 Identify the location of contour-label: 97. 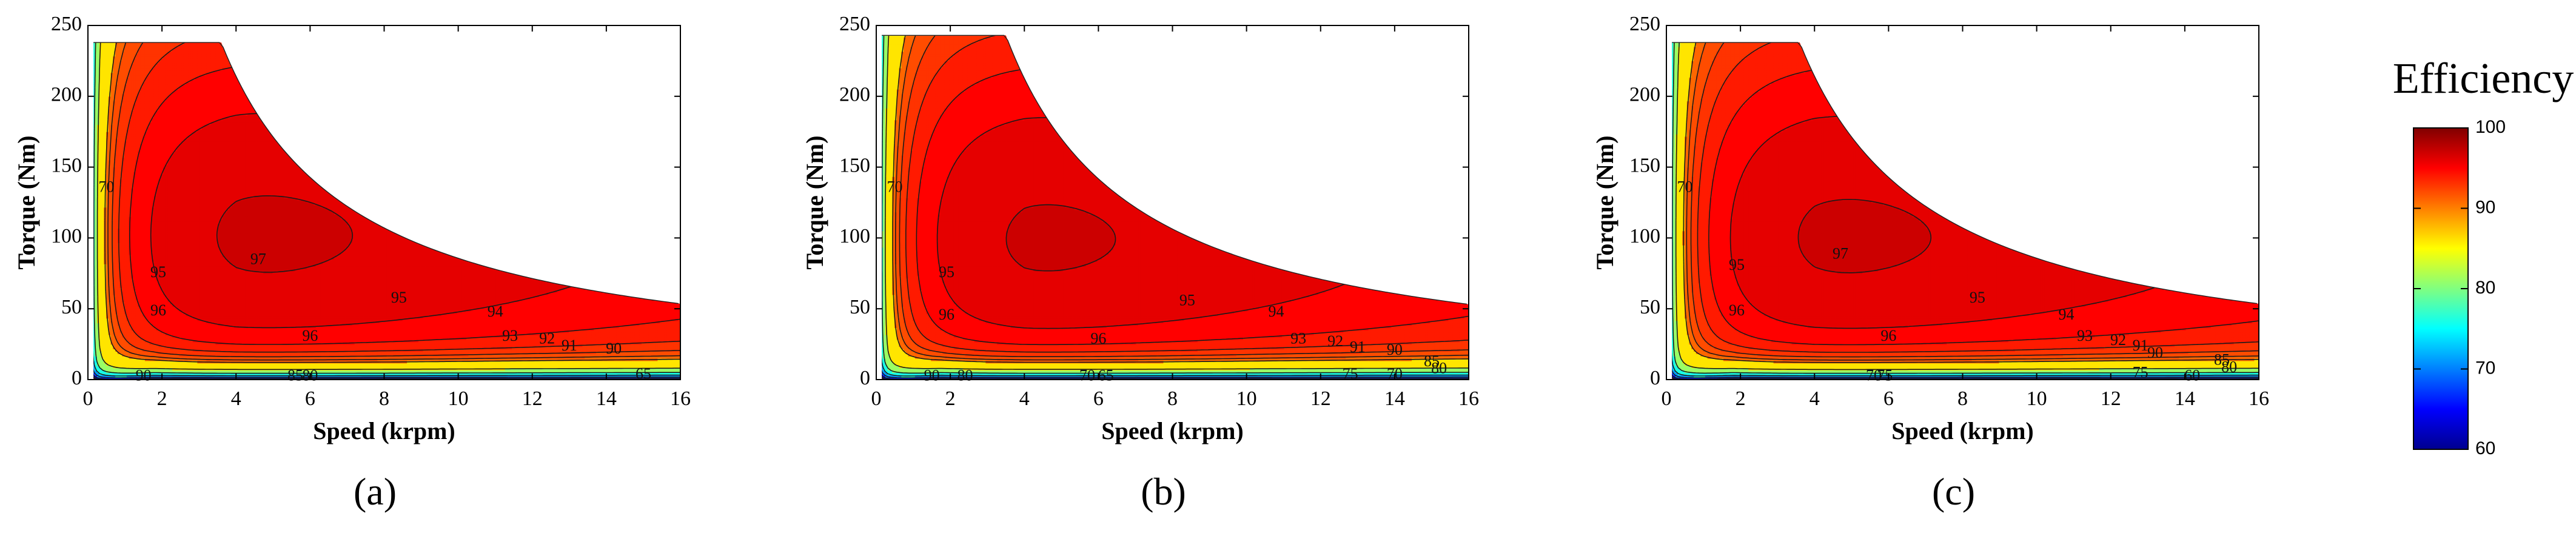
(1840, 253).